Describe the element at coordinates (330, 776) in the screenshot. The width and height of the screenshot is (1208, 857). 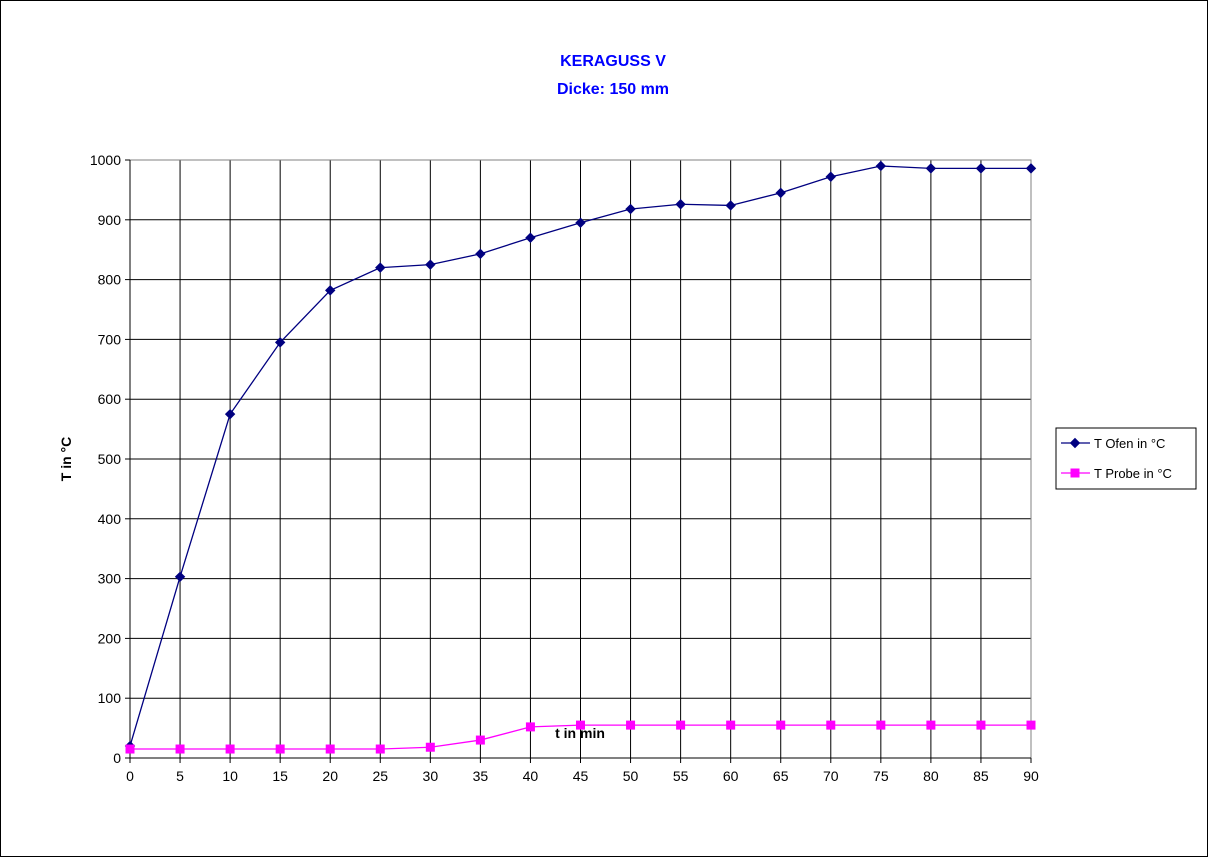
I see `x-tick-label: 20` at that location.